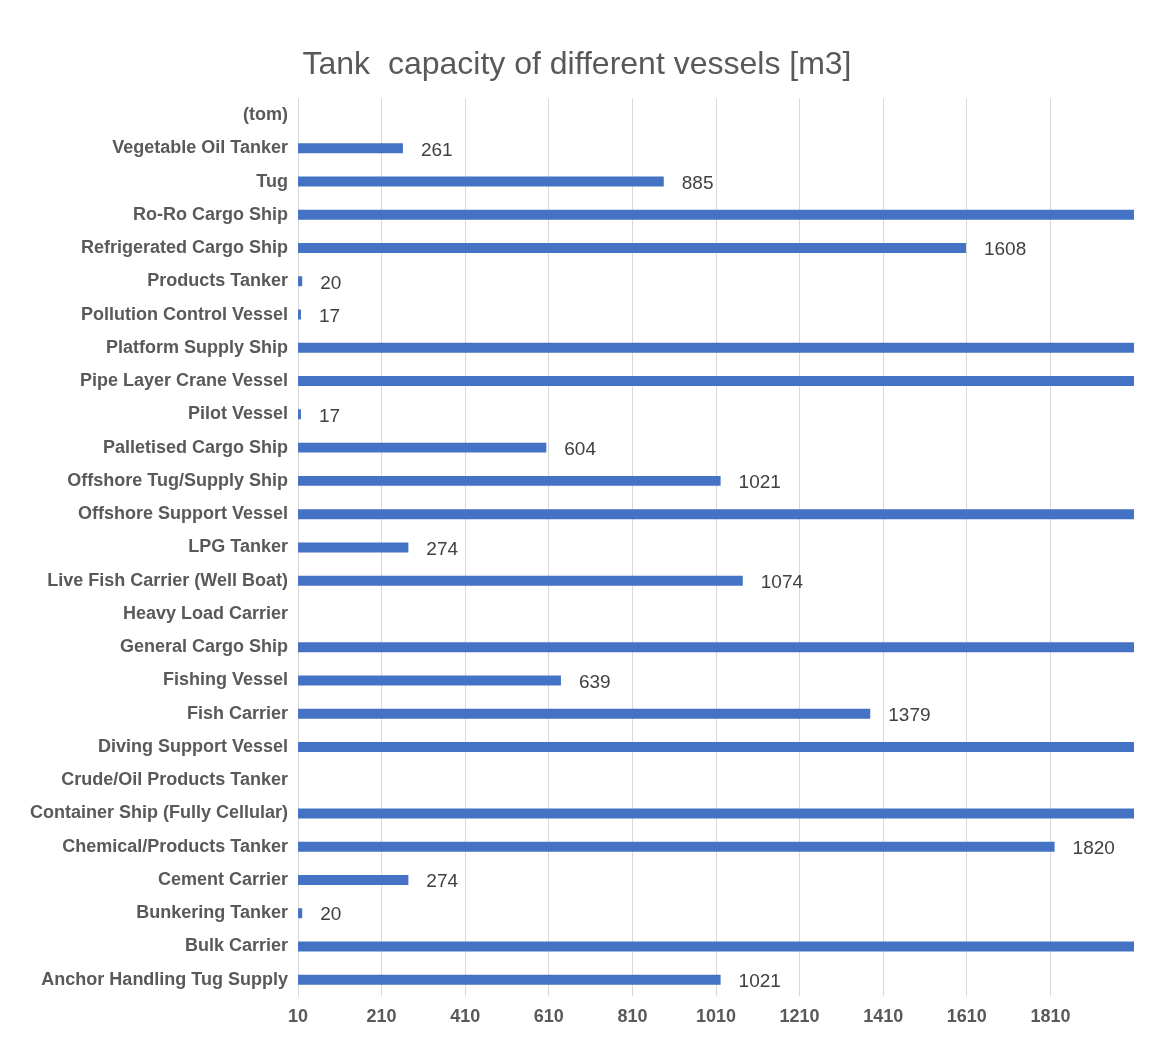 This screenshot has width=1176, height=1050. What do you see at coordinates (436, 149) in the screenshot?
I see `data-label: 261` at bounding box center [436, 149].